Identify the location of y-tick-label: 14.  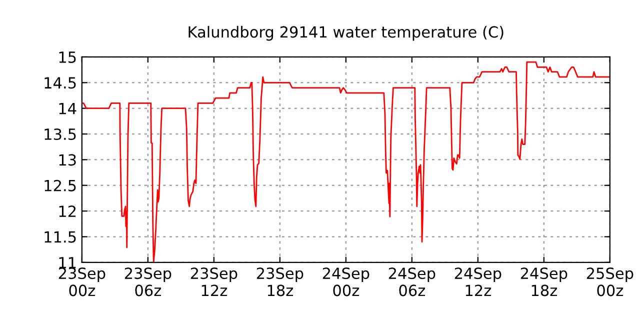
(67, 108).